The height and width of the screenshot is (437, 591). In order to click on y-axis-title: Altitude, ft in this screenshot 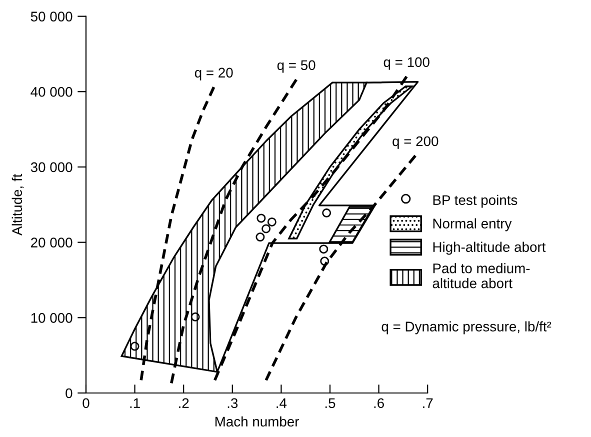, I will do `click(18, 205)`.